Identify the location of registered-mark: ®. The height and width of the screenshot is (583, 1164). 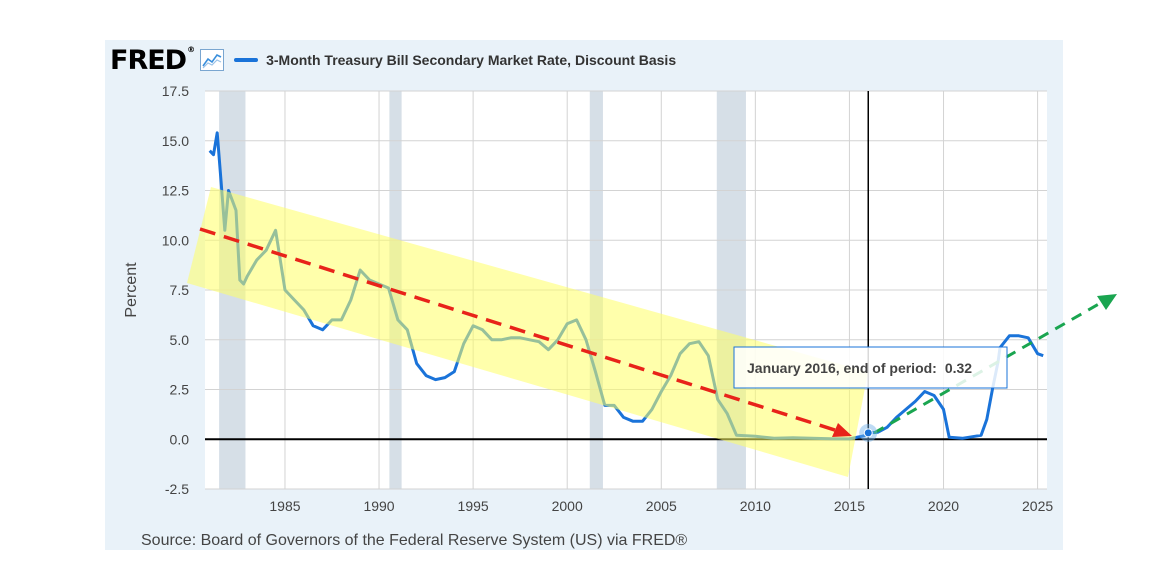
(191, 49).